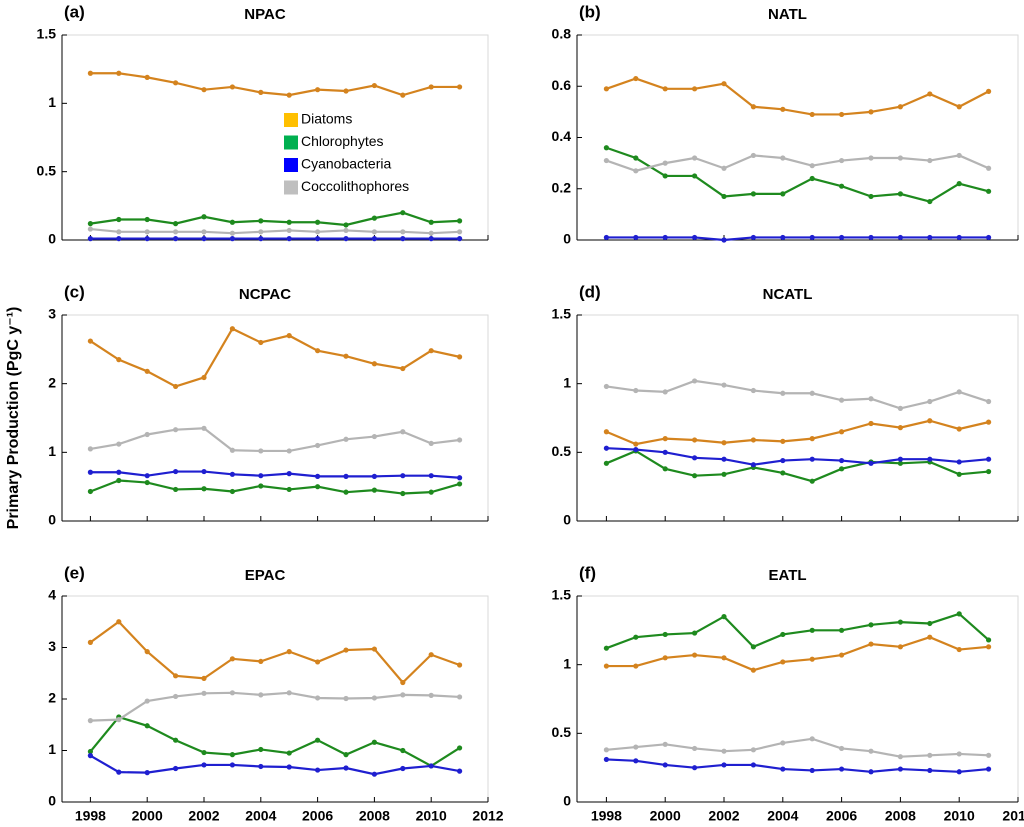 The height and width of the screenshot is (827, 1024). Describe the element at coordinates (562, 314) in the screenshot. I see `y-tick-label: 1.5` at that location.